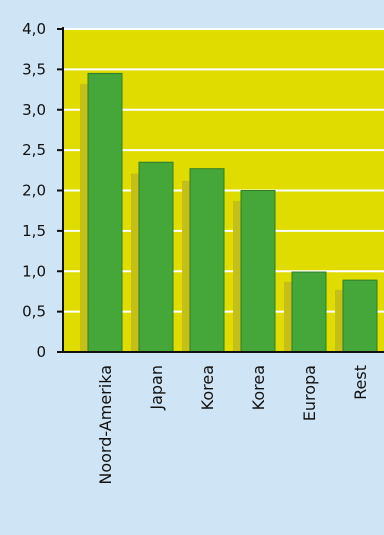 This screenshot has height=535, width=384. Describe the element at coordinates (34, 231) in the screenshot. I see `y-tick-label: 1,5` at that location.